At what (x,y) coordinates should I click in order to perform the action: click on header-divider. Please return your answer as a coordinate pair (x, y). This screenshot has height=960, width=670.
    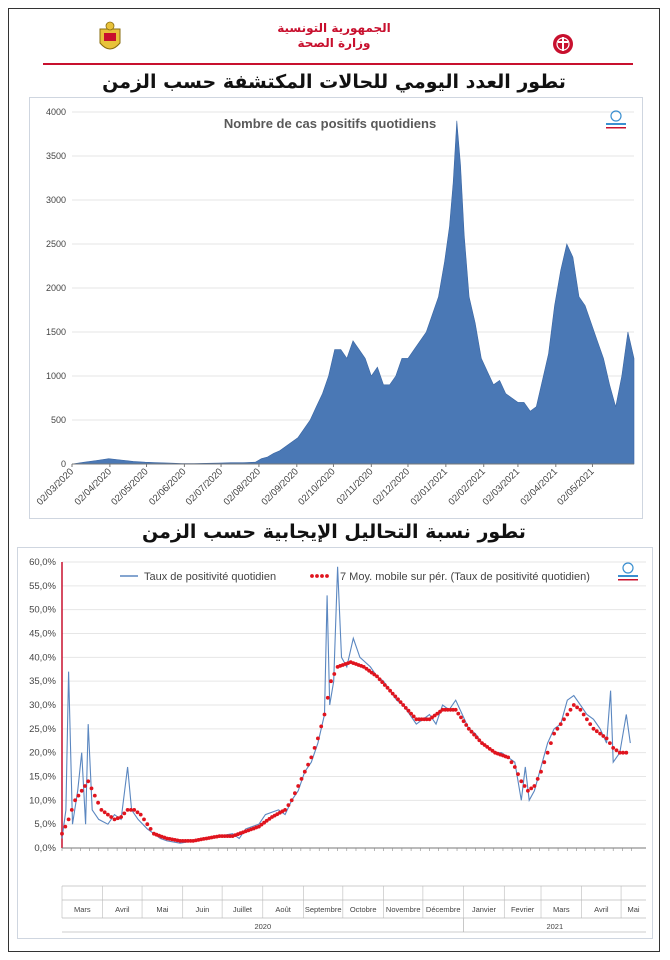
    Looking at the image, I should click on (338, 64).